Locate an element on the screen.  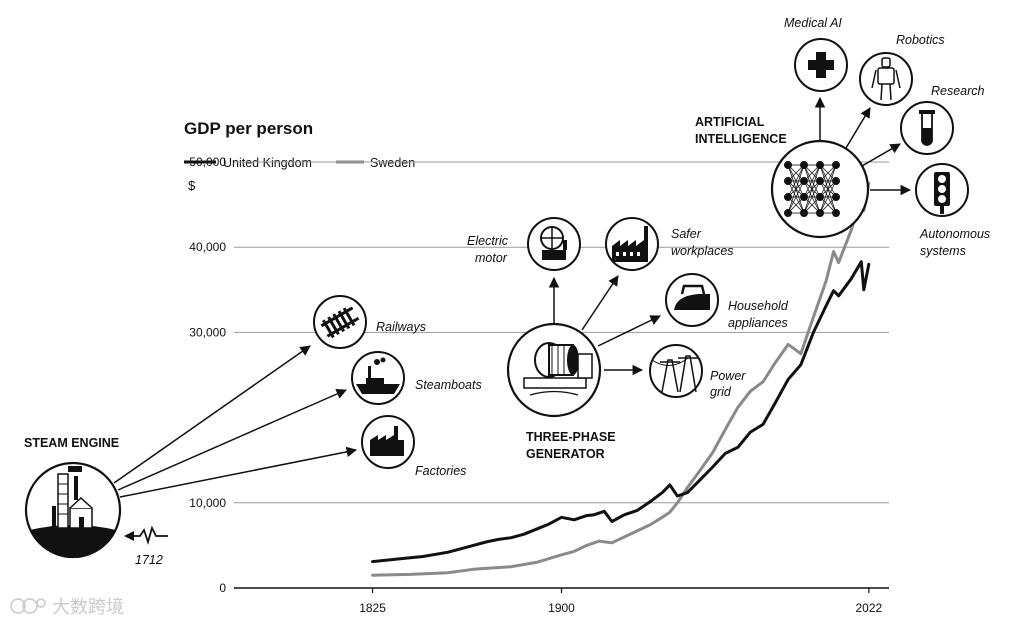
label-steamboats: Steamboats is located at coordinates (448, 385).